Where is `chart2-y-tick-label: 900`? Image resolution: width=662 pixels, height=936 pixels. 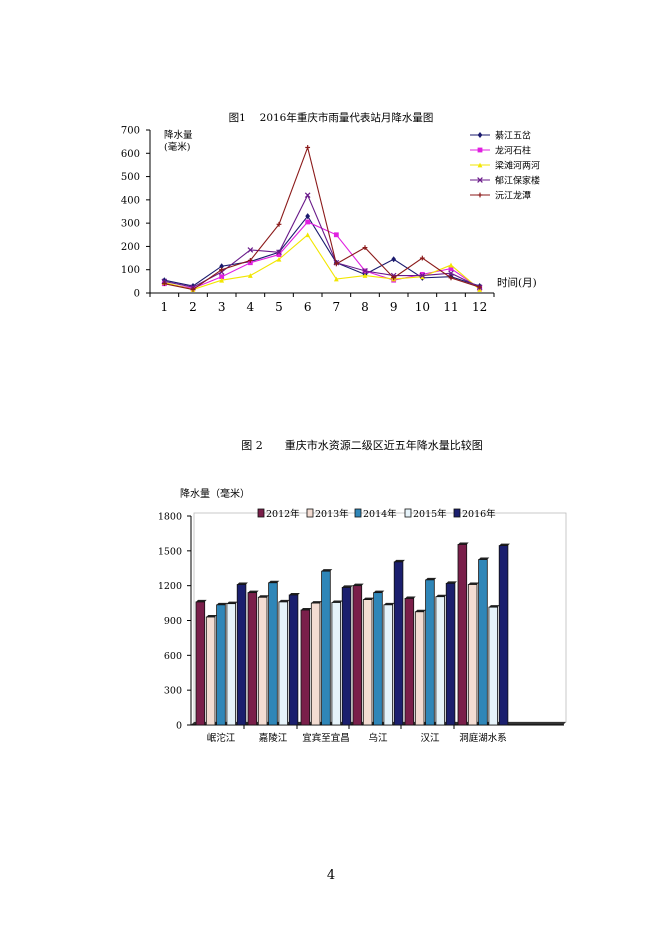 chart2-y-tick-label: 900 is located at coordinates (173, 621).